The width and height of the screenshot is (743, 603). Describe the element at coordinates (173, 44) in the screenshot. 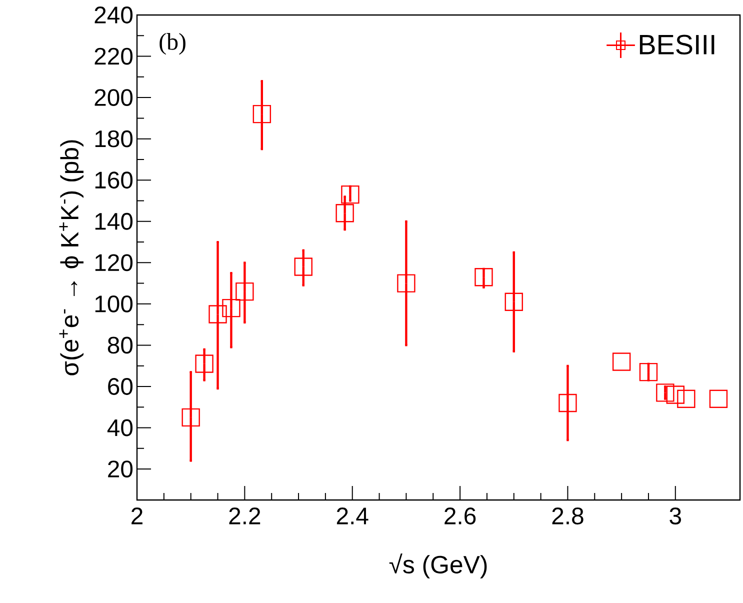

I see `annotation: (b)` at that location.